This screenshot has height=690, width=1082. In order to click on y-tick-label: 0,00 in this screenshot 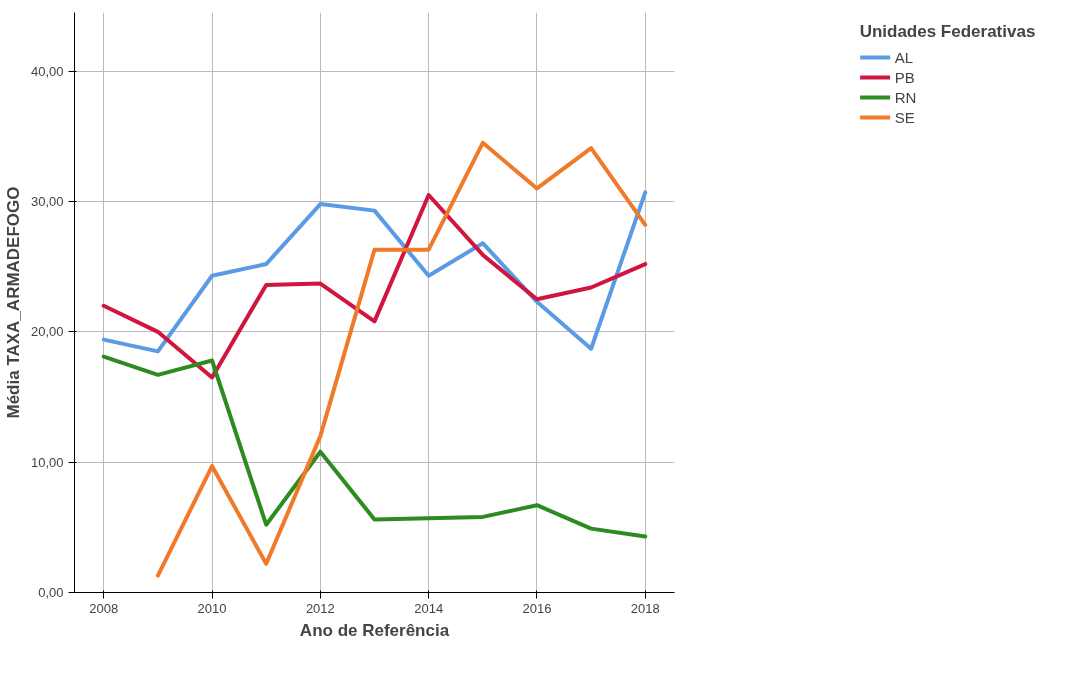, I will do `click(51, 592)`.